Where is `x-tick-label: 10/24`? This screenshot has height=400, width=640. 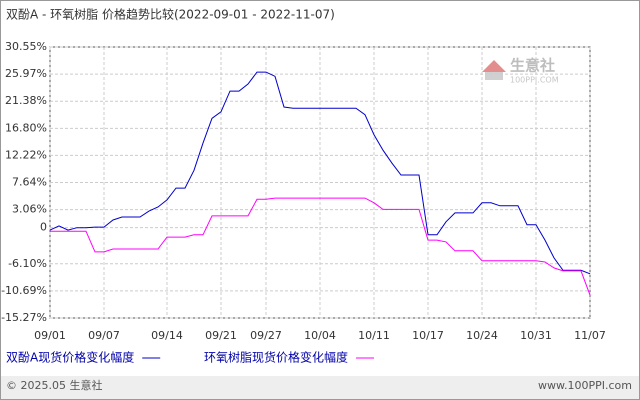 x-tick-label: 10/24 is located at coordinates (482, 335).